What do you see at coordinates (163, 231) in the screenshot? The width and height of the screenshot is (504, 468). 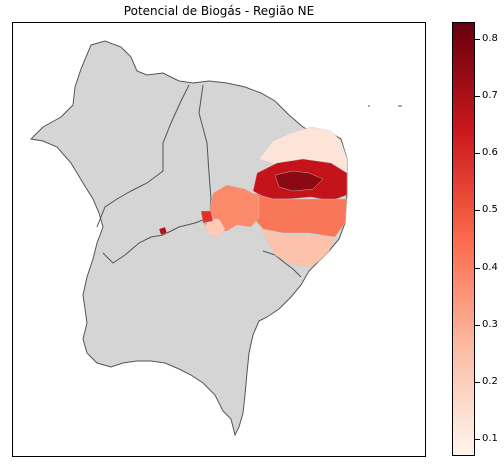 I see `municipality-isolated` at bounding box center [163, 231].